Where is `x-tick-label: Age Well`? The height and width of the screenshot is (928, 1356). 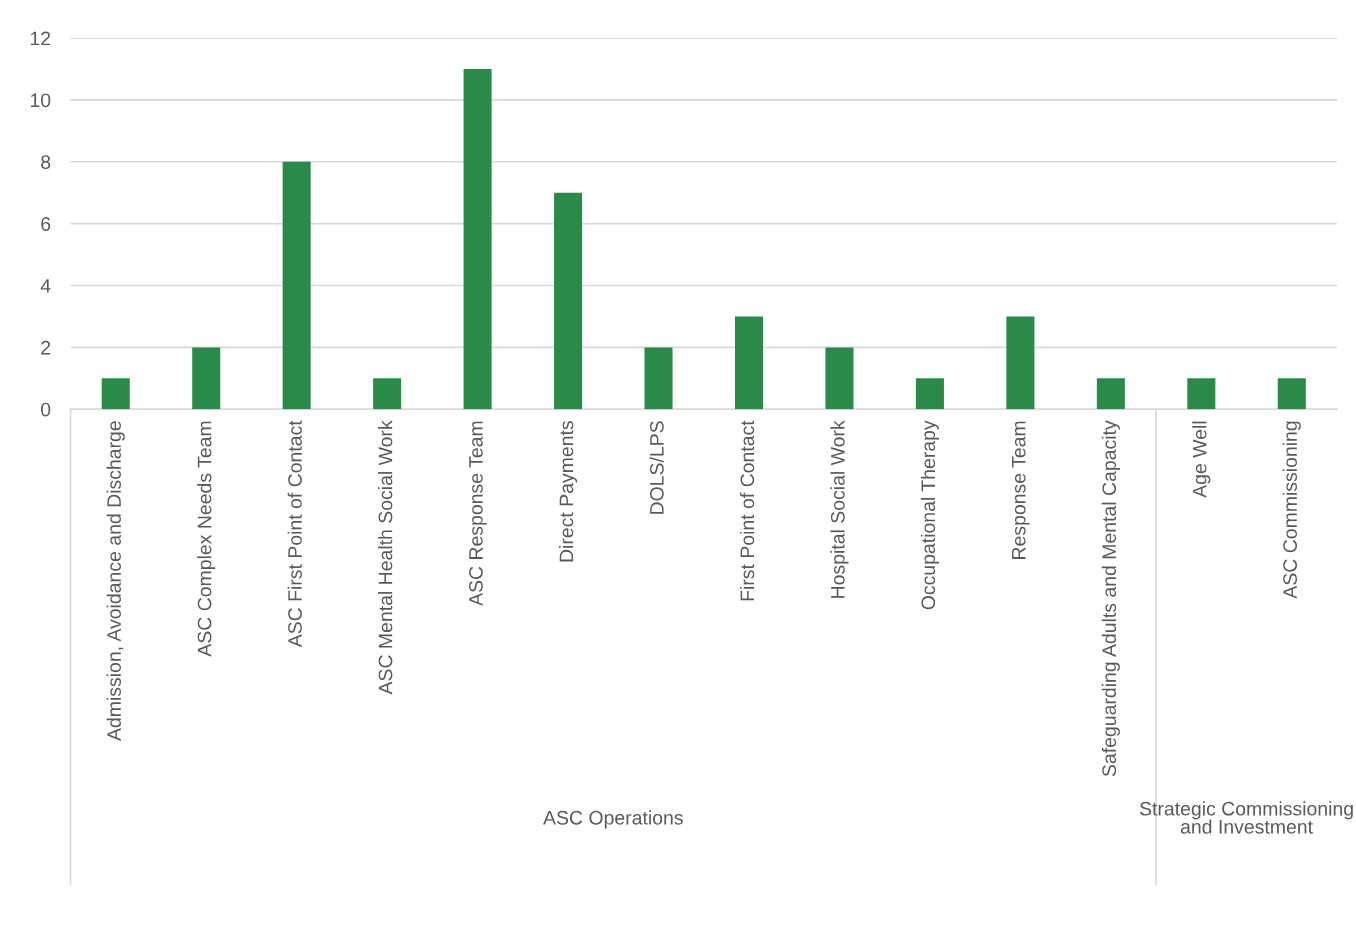
x-tick-label: Age Well is located at coordinates (1201, 459).